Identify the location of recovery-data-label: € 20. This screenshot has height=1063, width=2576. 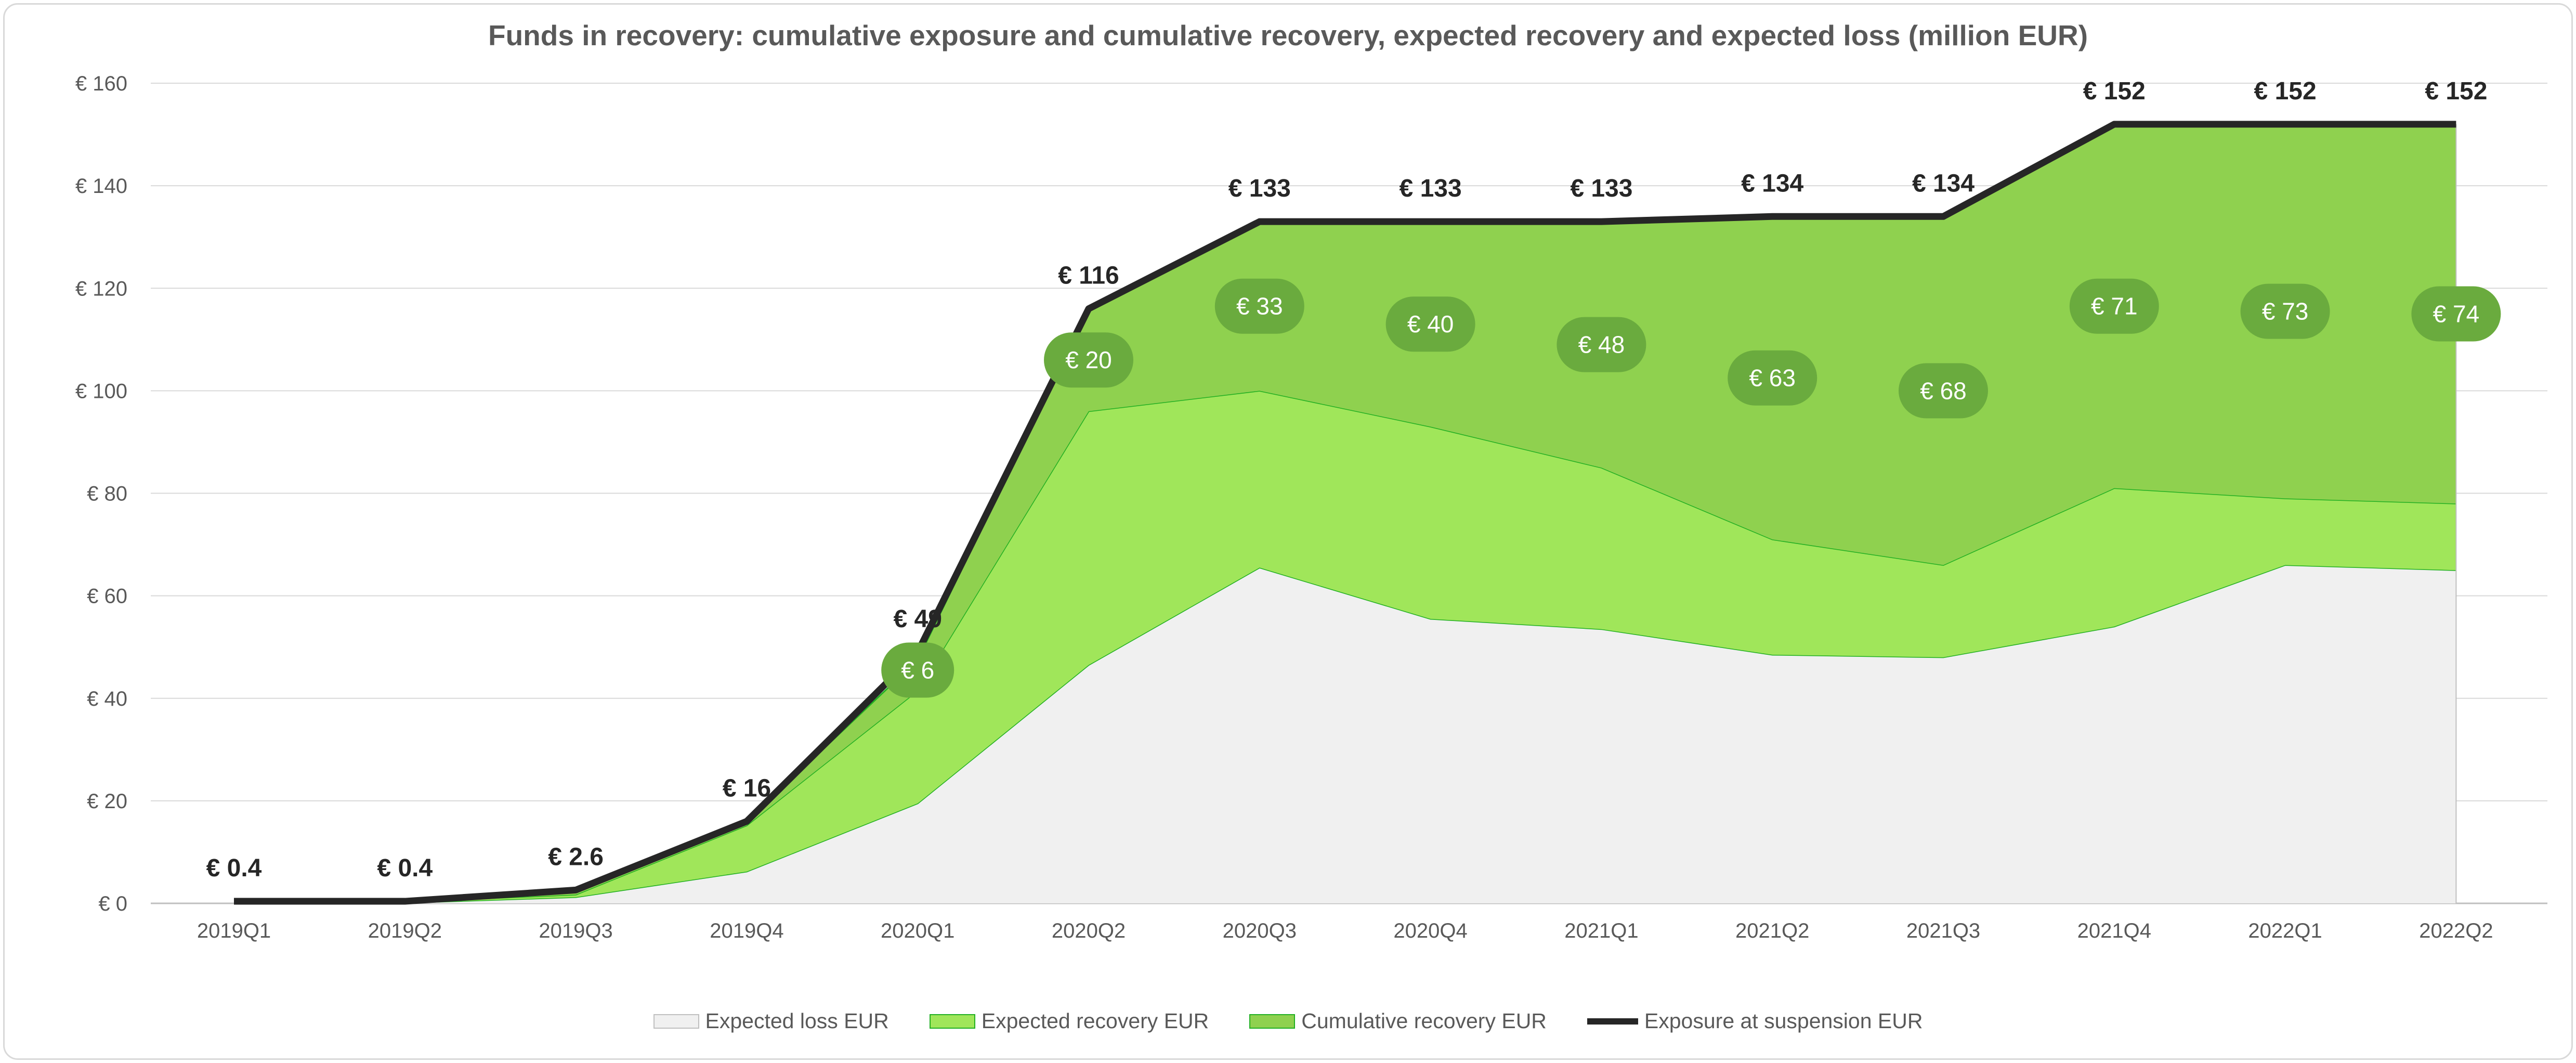
(1088, 359).